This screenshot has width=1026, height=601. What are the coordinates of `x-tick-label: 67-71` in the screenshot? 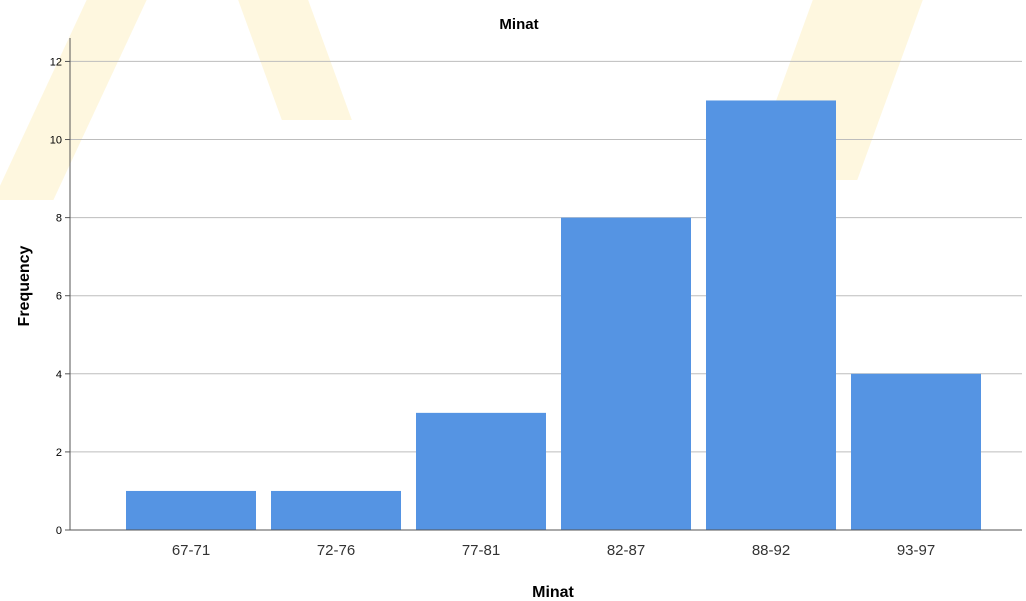 It's located at (191, 550).